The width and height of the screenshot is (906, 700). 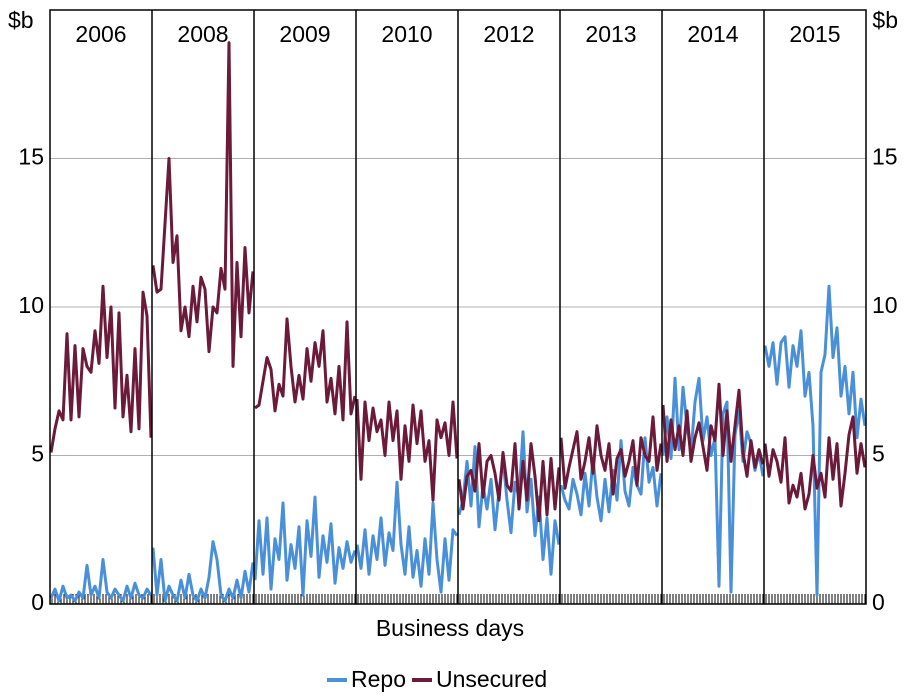 I want to click on y-tick-label: 5, so click(x=37, y=454).